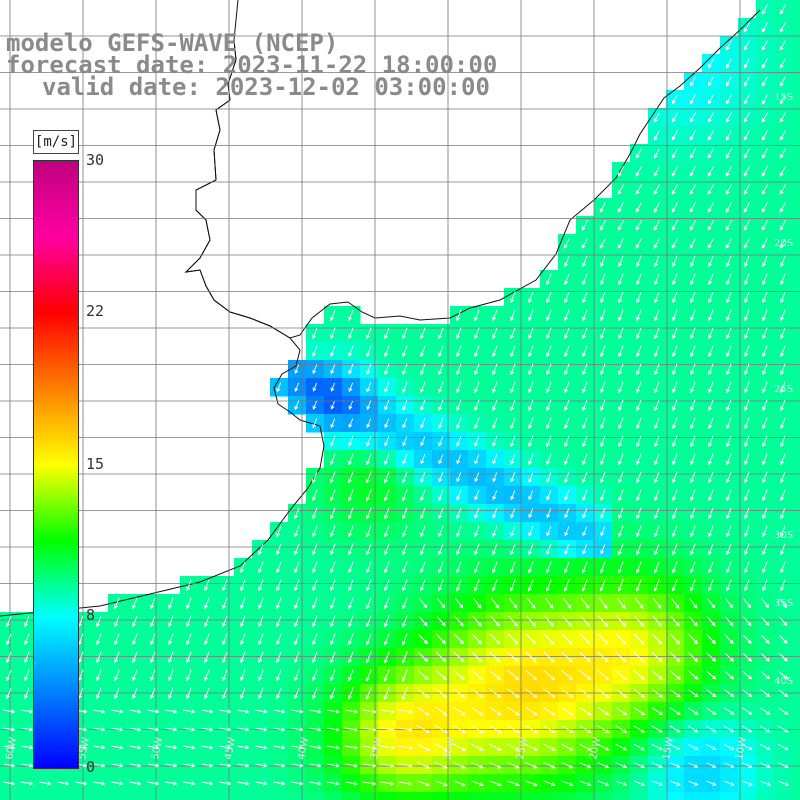 This screenshot has height=800, width=800. I want to click on colorbar-tick: 22, so click(95, 311).